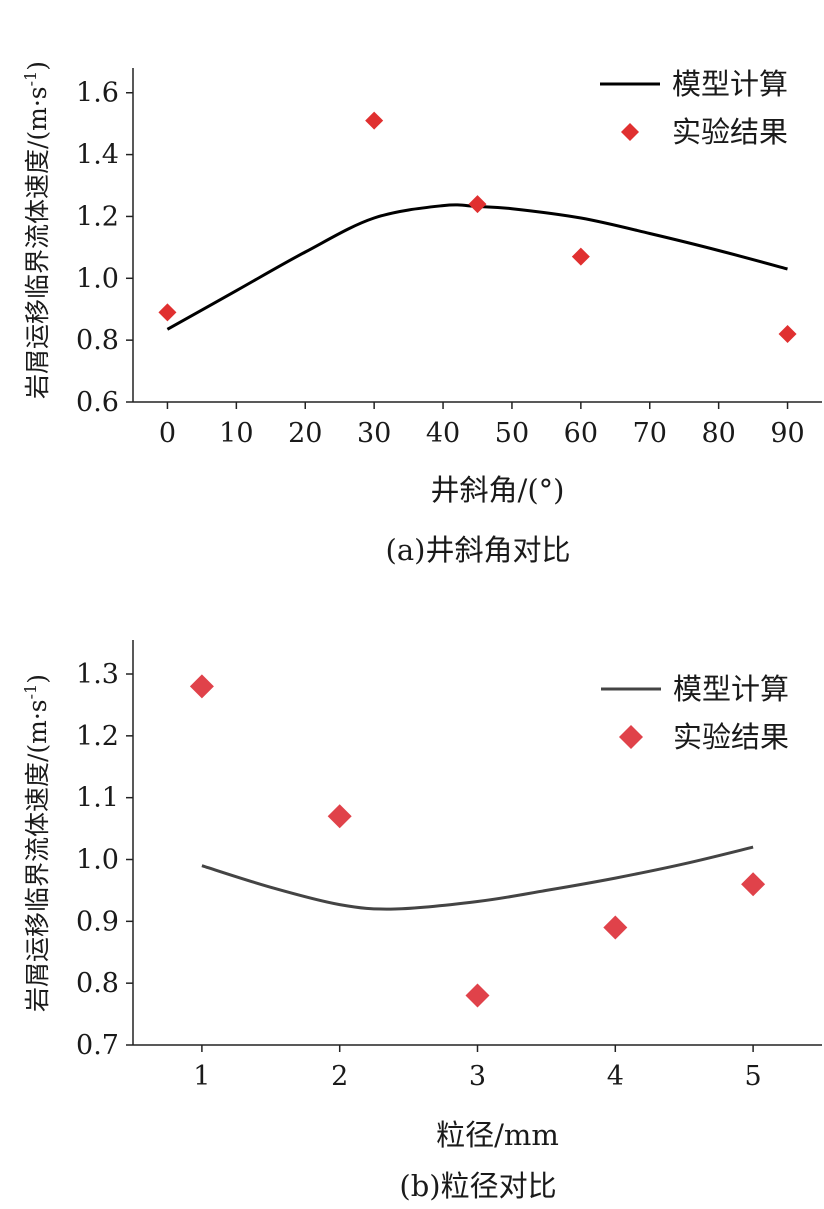 The width and height of the screenshot is (824, 1209). What do you see at coordinates (339, 1076) in the screenshot?
I see `chart-b-x-tick-label: 2` at bounding box center [339, 1076].